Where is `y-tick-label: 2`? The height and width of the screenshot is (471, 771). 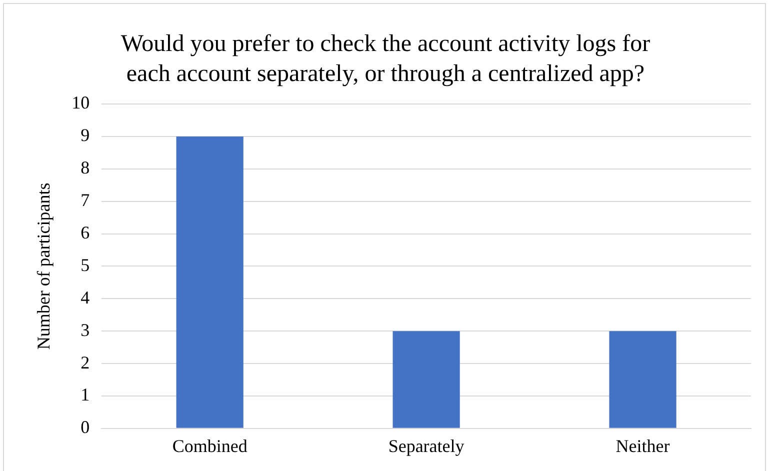 y-tick-label: 2 is located at coordinates (85, 362).